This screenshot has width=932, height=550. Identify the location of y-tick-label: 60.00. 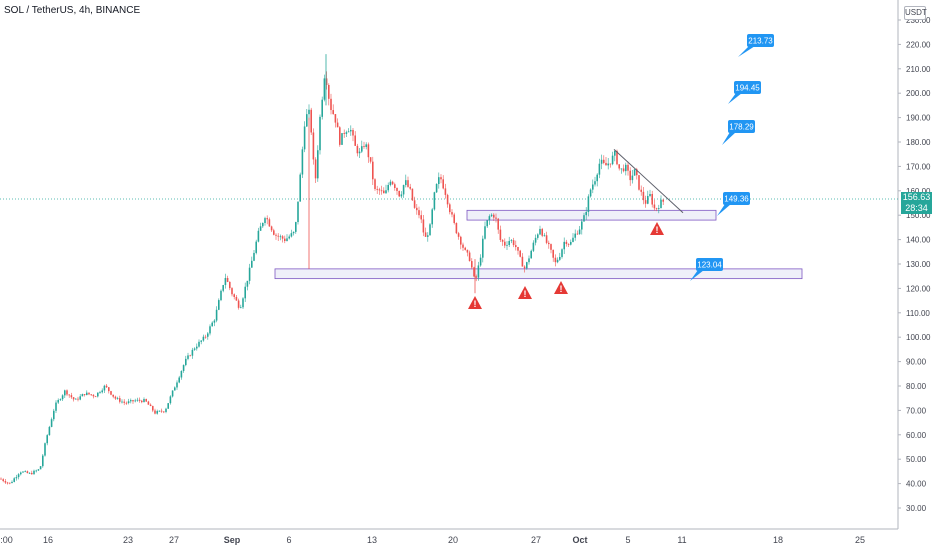
(916, 435).